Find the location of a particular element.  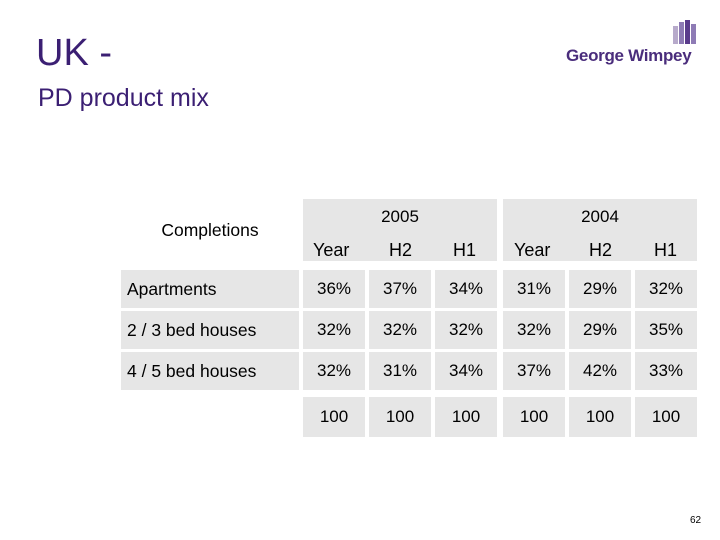

table-cell: 42% is located at coordinates (600, 371).